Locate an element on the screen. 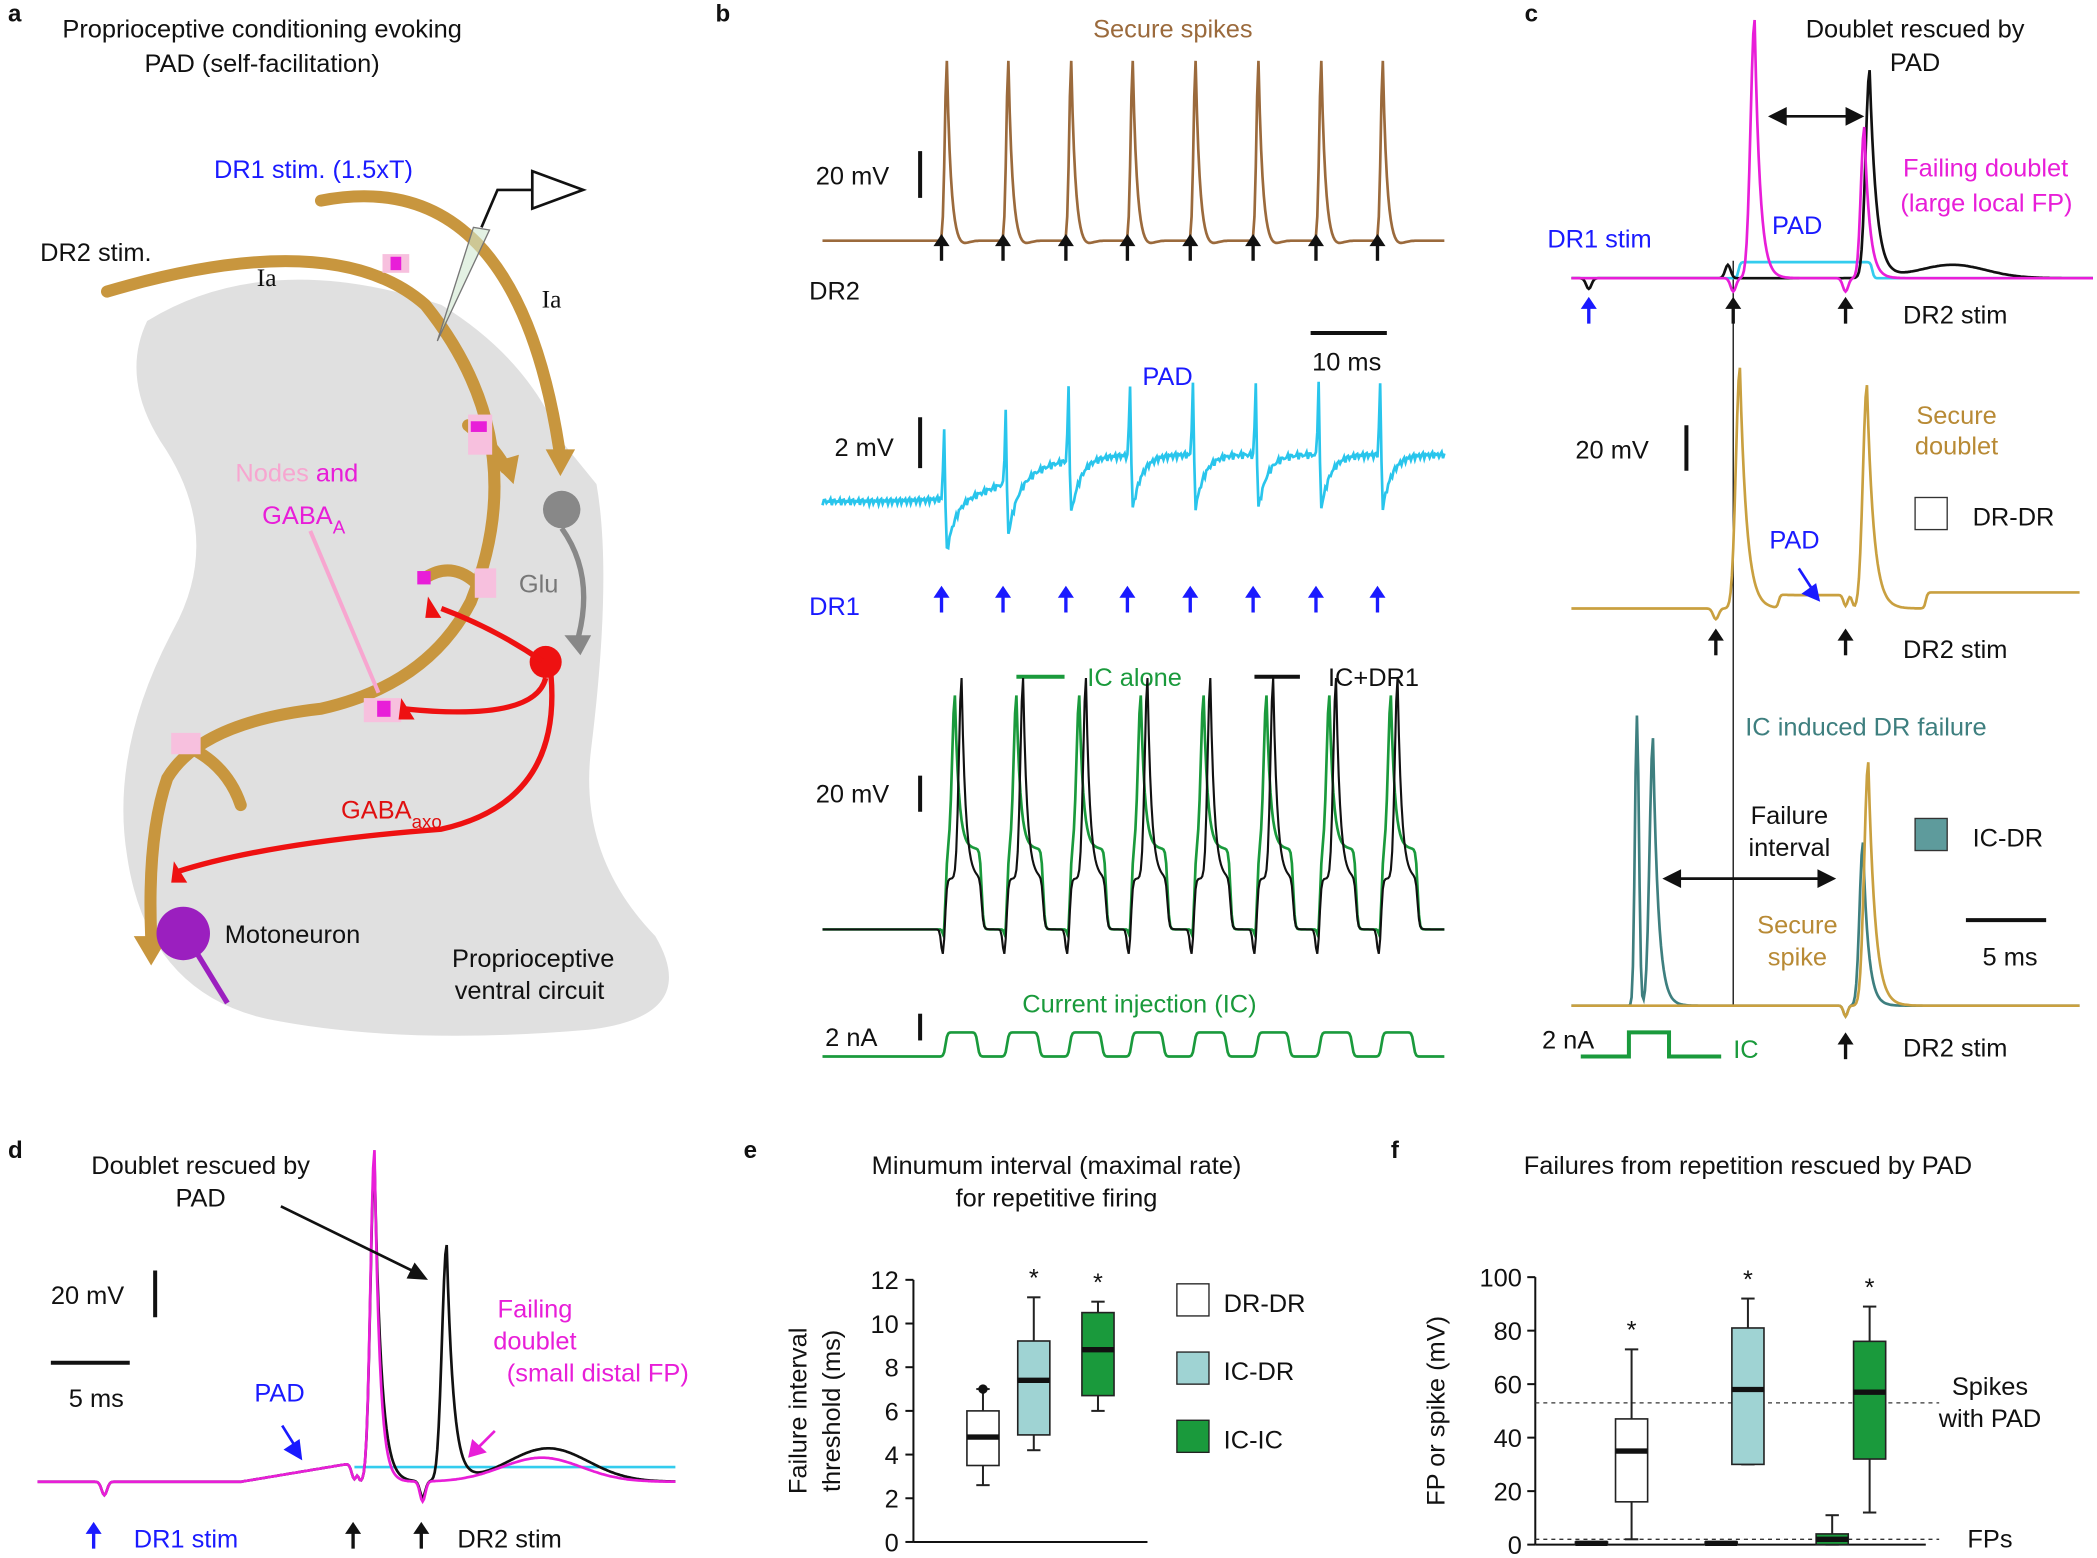 Image resolution: width=2097 pixels, height=1558 pixels. label: ventral circuit is located at coordinates (530, 991).